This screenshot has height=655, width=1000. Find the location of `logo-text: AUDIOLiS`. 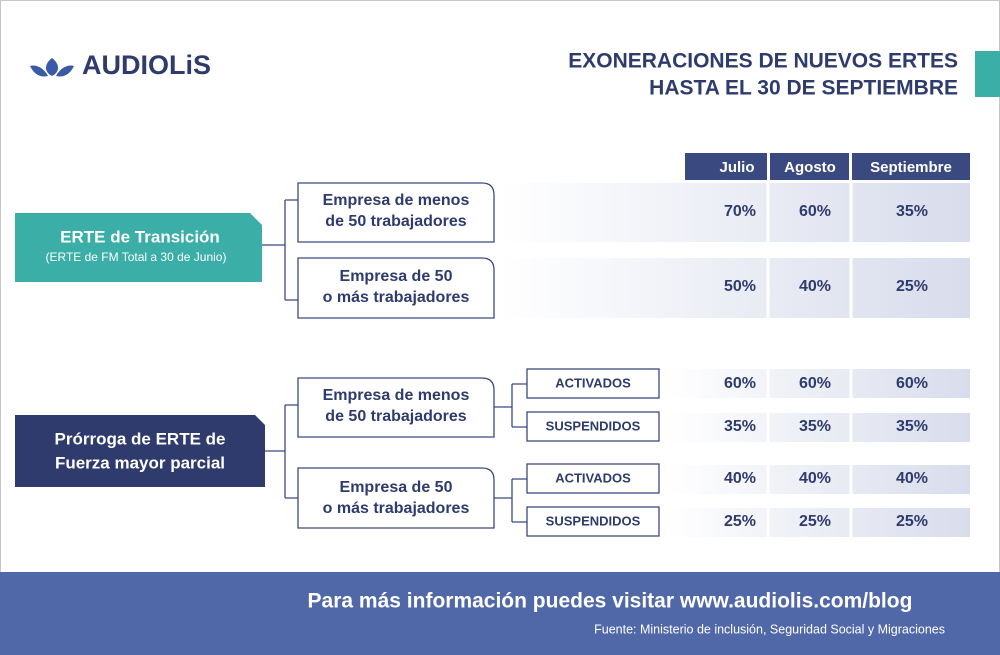

logo-text: AUDIOLiS is located at coordinates (146, 65).